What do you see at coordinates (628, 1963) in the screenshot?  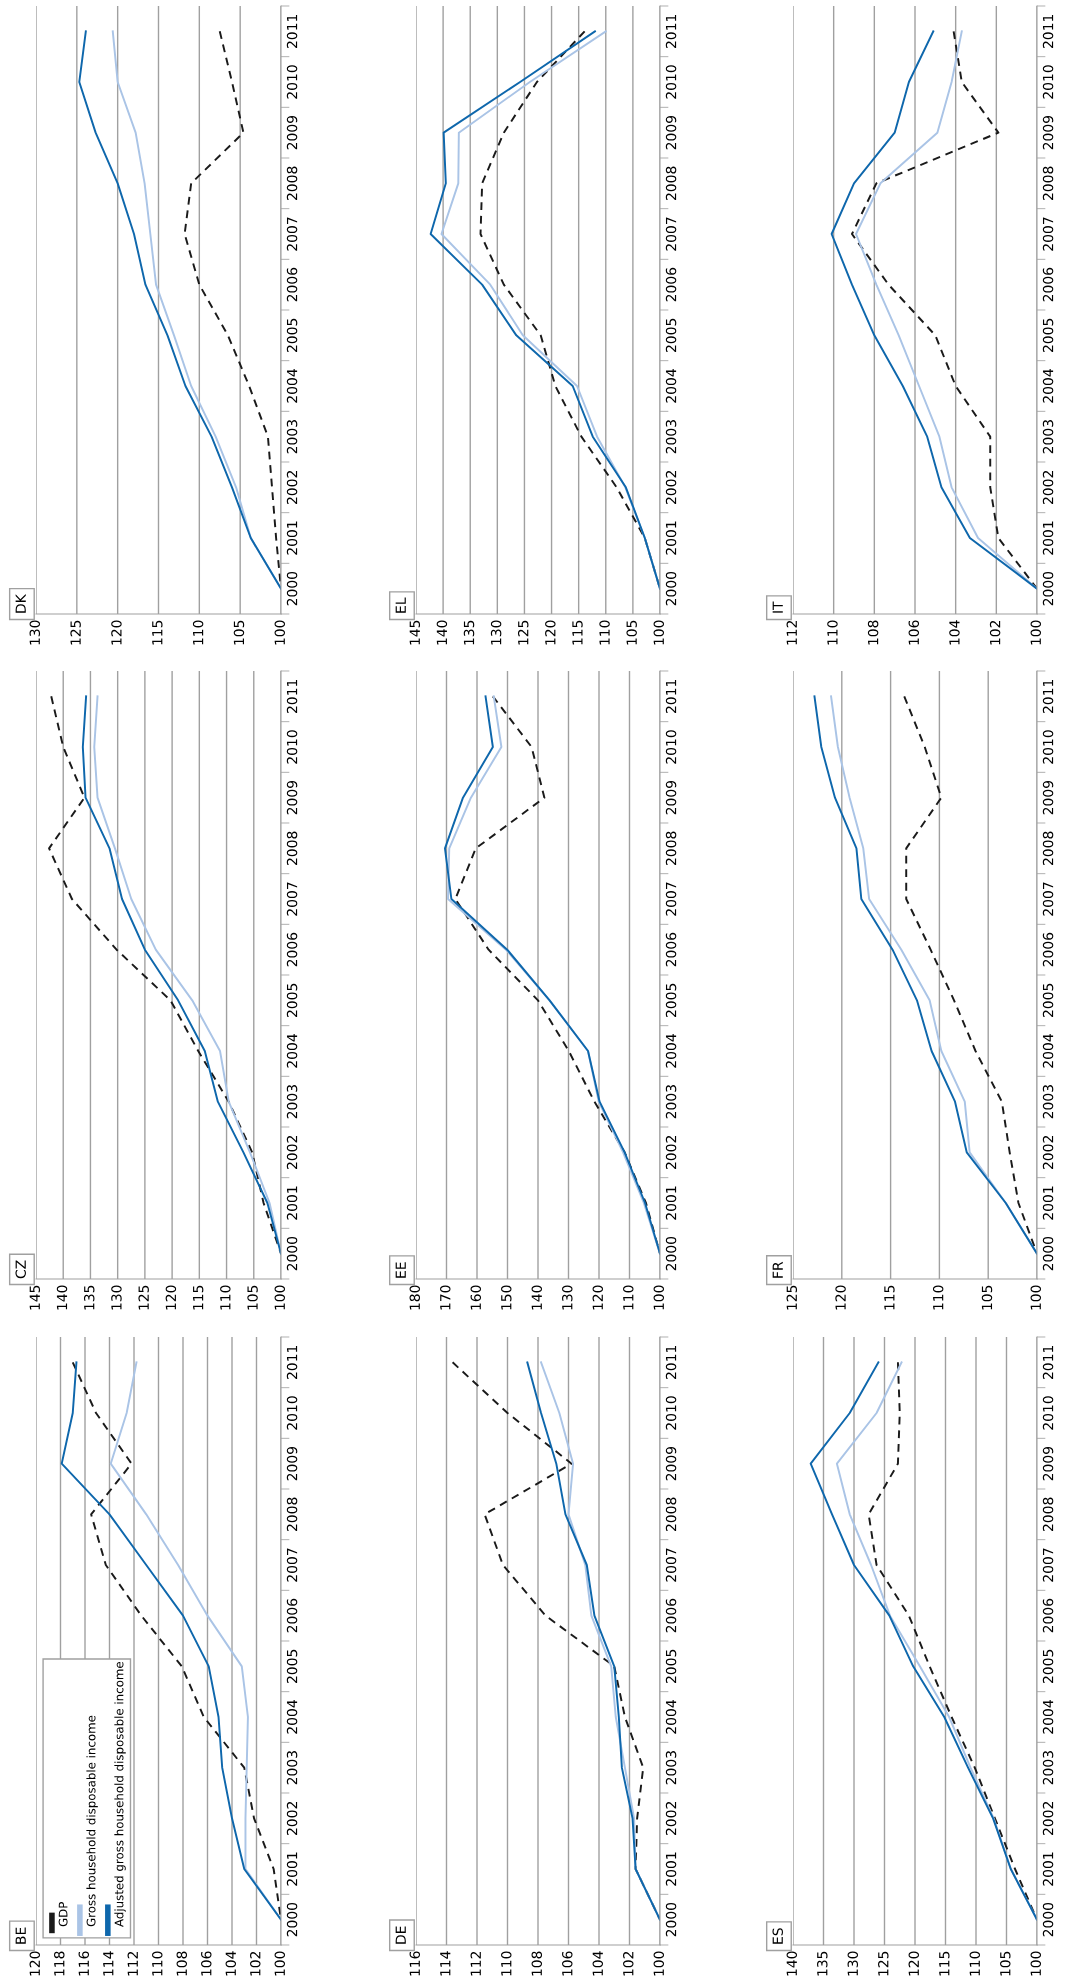 I see `x-tick-label: 102` at bounding box center [628, 1963].